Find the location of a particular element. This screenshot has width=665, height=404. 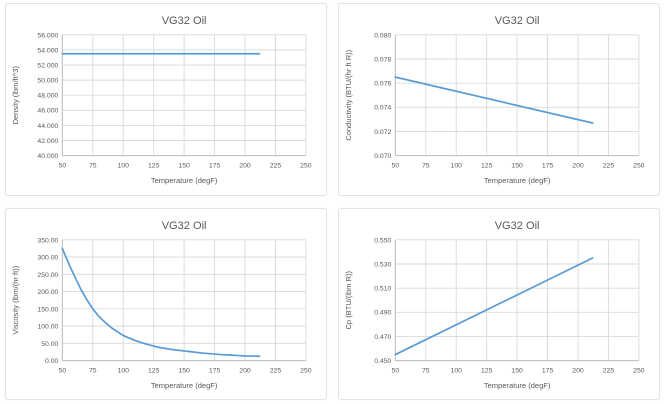

conductivity-series-line is located at coordinates (494, 100).